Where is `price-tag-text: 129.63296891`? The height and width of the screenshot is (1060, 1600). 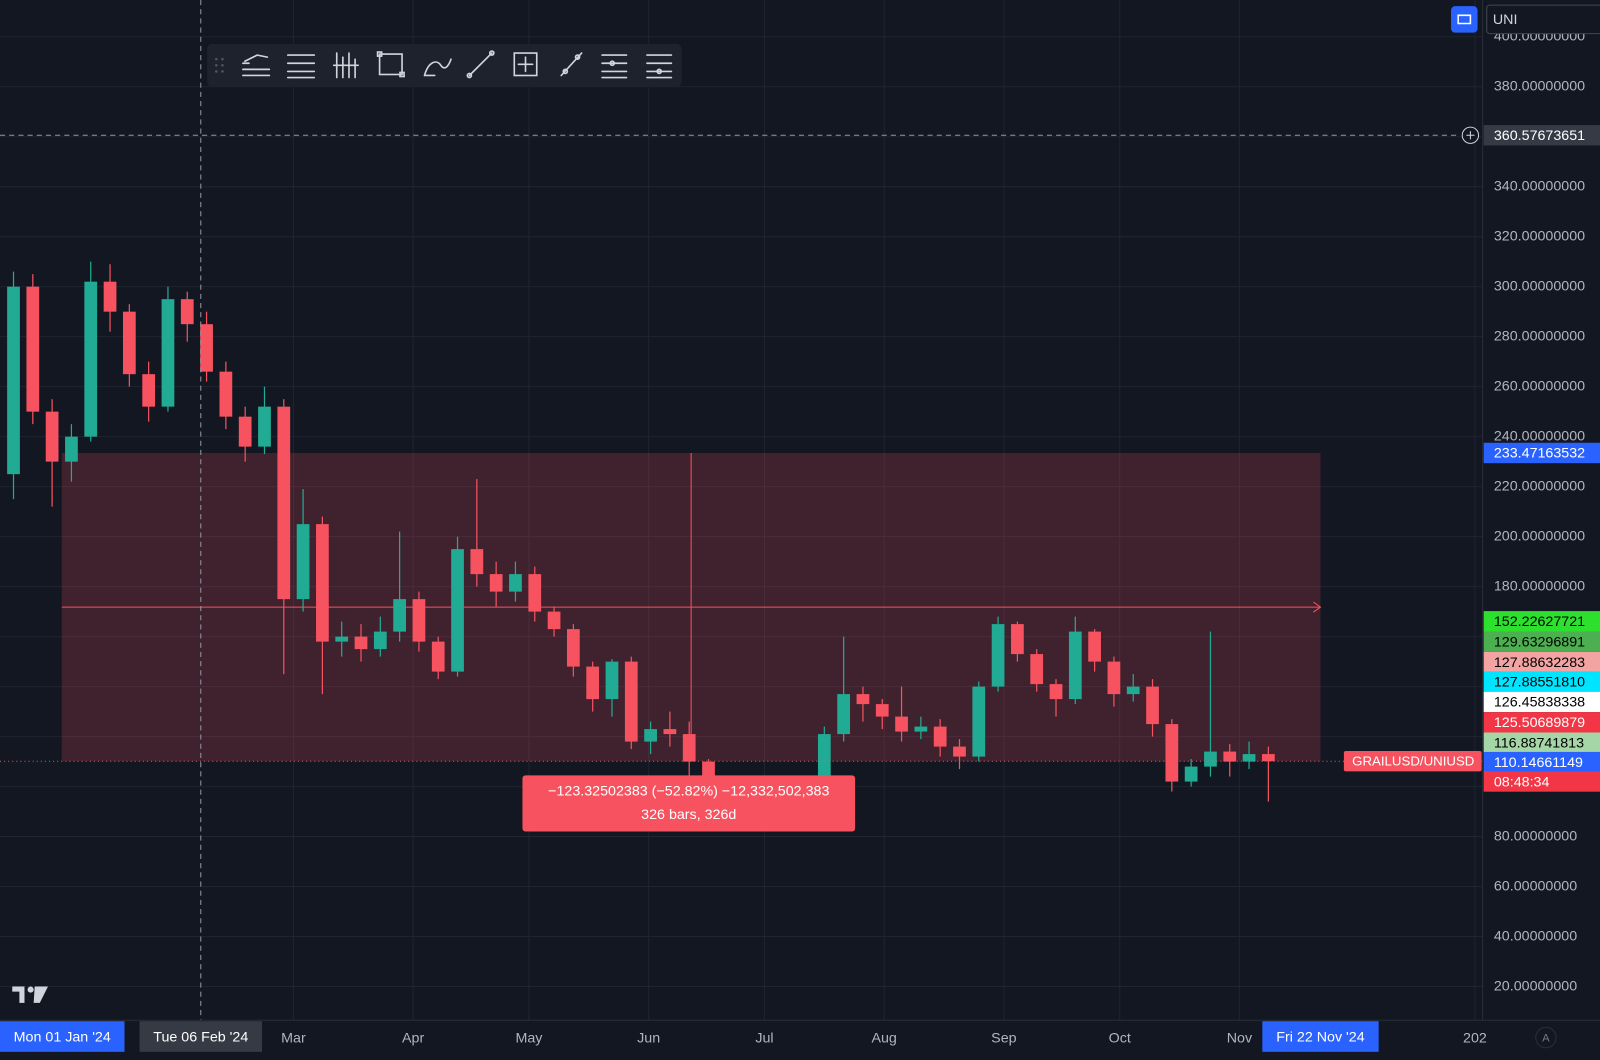 price-tag-text: 129.63296891 is located at coordinates (1539, 642).